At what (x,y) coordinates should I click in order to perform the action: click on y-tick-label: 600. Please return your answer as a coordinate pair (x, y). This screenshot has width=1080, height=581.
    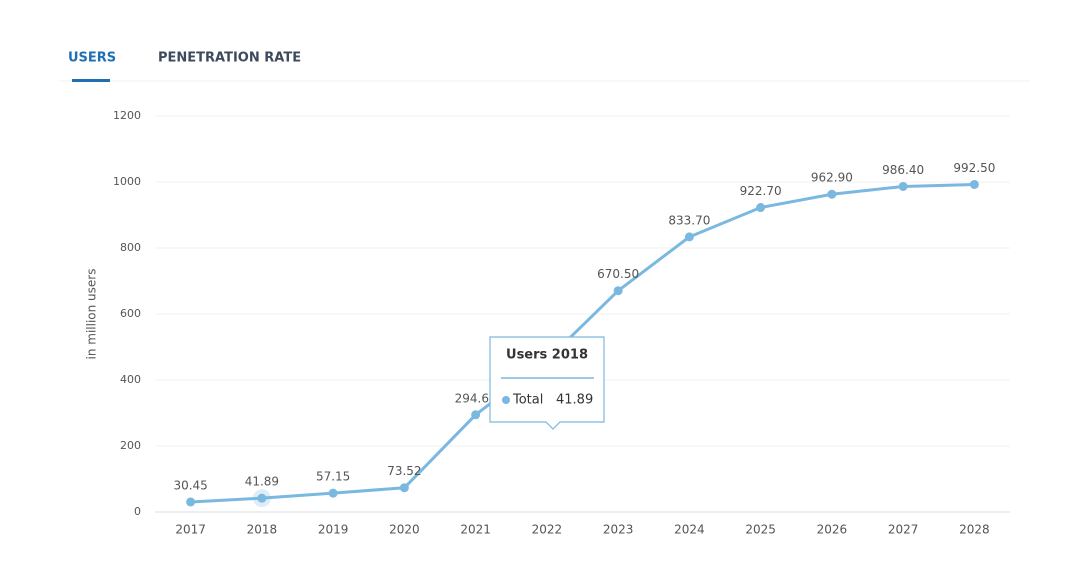
    Looking at the image, I should click on (130, 313).